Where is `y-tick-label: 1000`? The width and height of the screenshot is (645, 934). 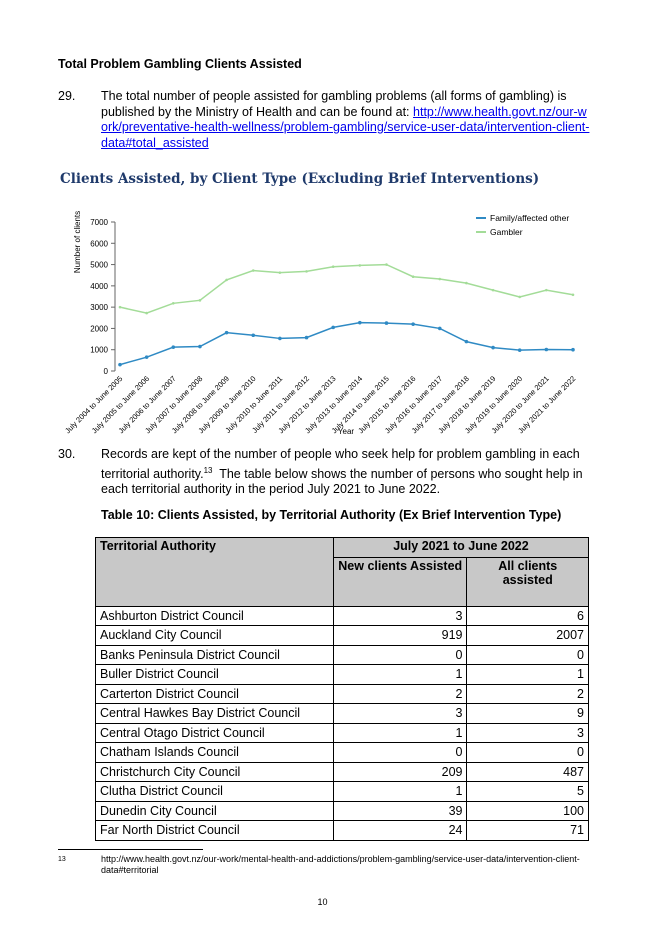
y-tick-label: 1000 is located at coordinates (99, 350).